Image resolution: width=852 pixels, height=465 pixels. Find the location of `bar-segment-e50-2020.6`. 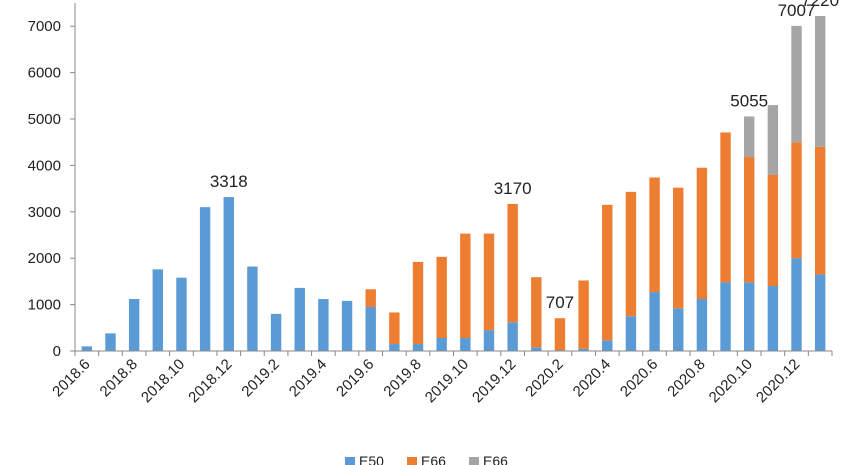

bar-segment-e50-2020.6 is located at coordinates (654, 321).